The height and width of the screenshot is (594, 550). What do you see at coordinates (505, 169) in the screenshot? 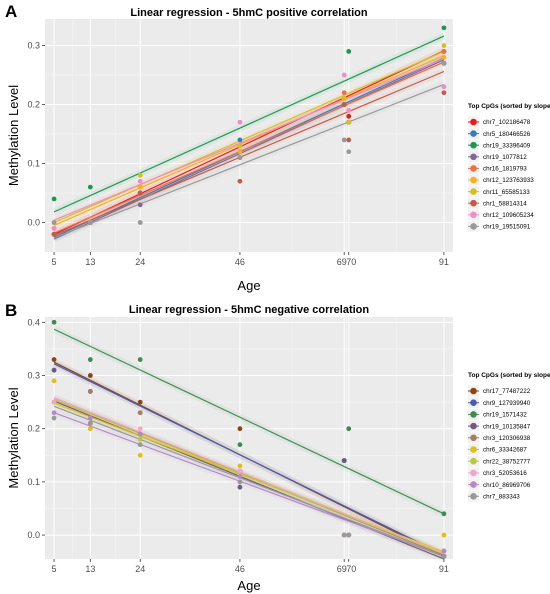
I see `legend-label: chr16_1819793` at bounding box center [505, 169].